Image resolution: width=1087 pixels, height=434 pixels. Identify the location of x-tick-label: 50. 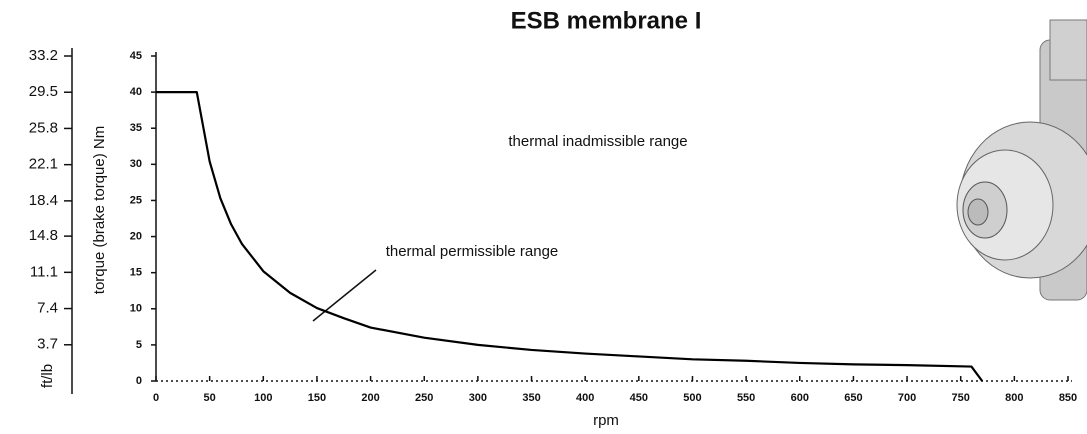
(210, 398).